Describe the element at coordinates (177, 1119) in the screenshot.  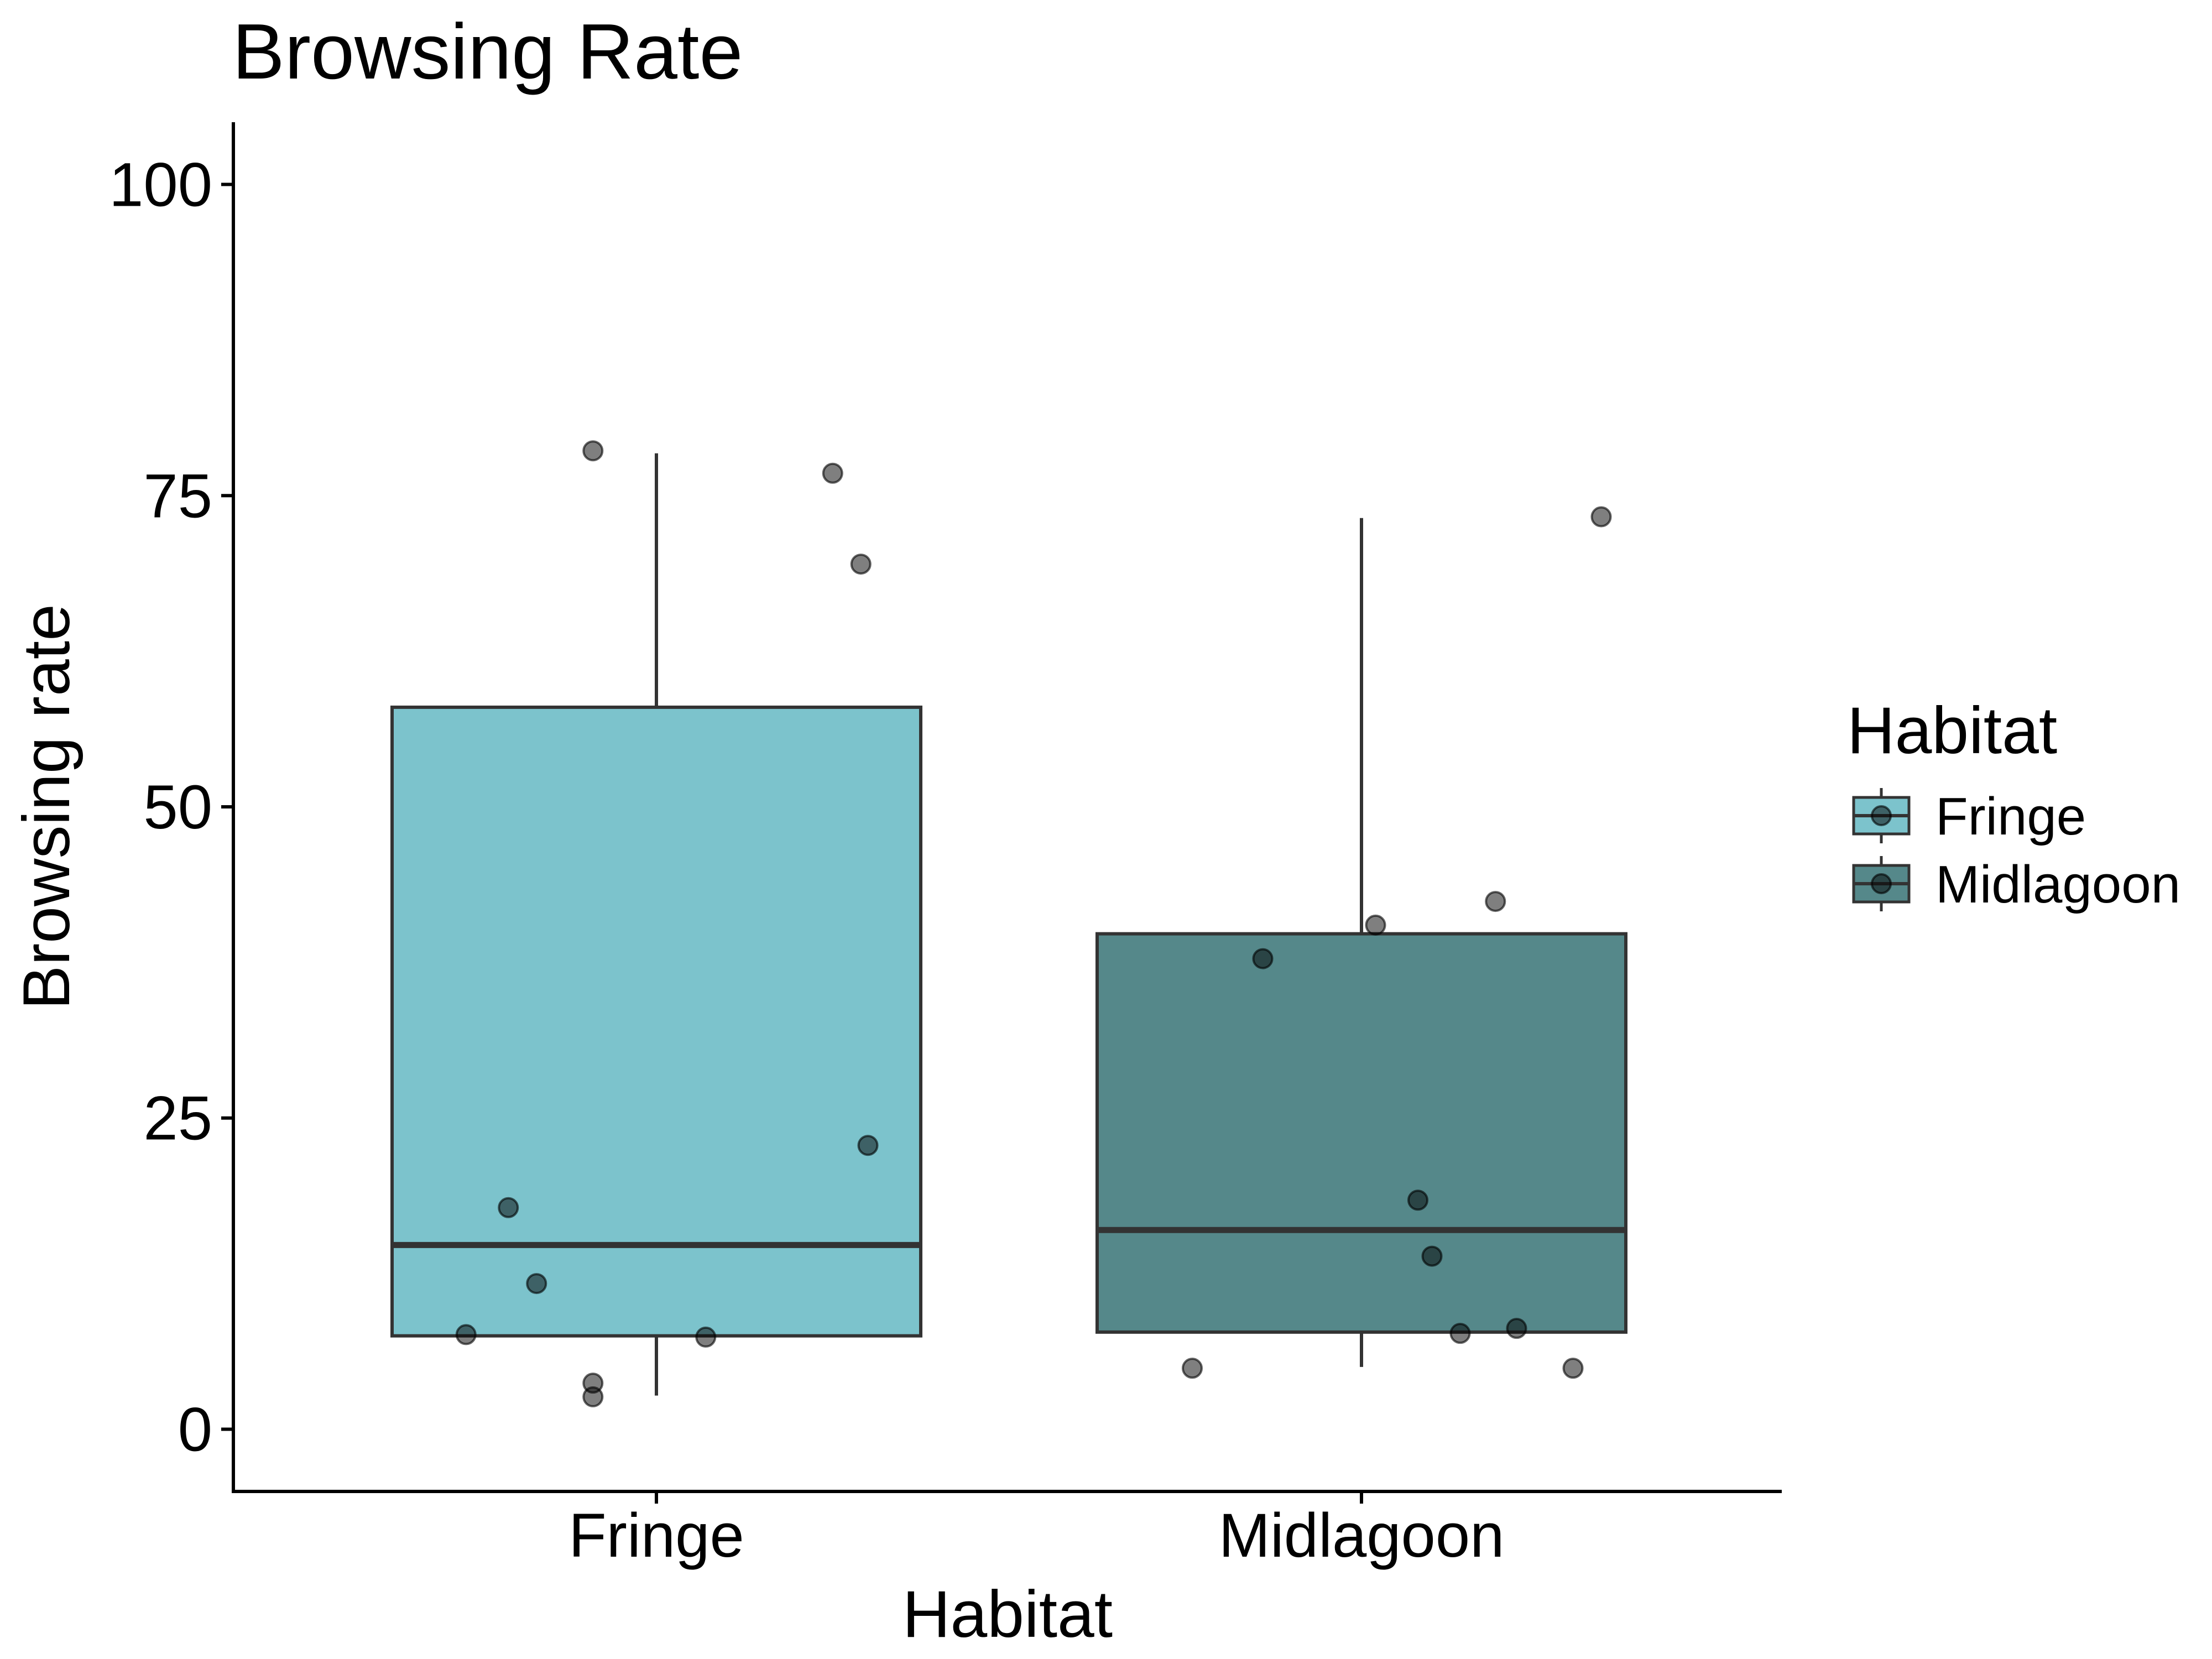
I see `y-tick-label: 25` at that location.